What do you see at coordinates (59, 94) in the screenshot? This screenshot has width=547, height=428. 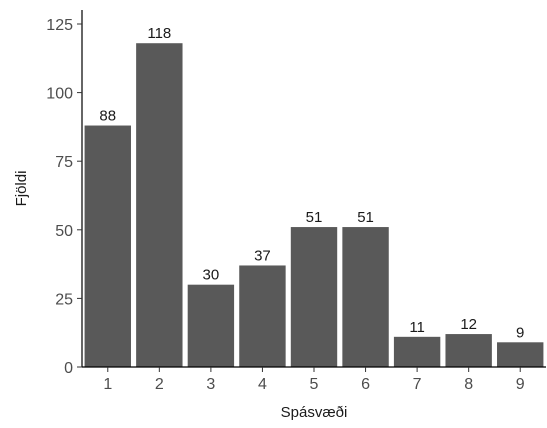 I see `y-tick-label-100: 100` at bounding box center [59, 94].